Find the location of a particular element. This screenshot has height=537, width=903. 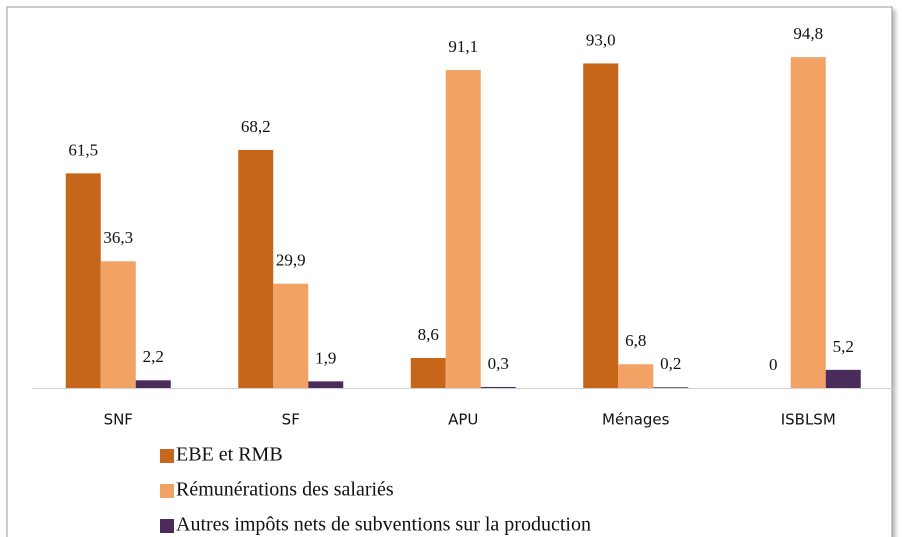

data-label: 5,2 is located at coordinates (843, 346).